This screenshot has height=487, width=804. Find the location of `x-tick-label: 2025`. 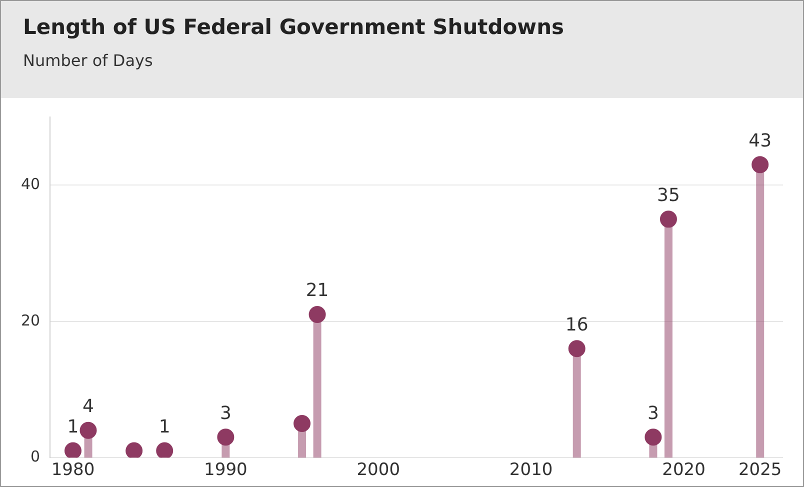

x-tick-label: 2025 is located at coordinates (760, 470).